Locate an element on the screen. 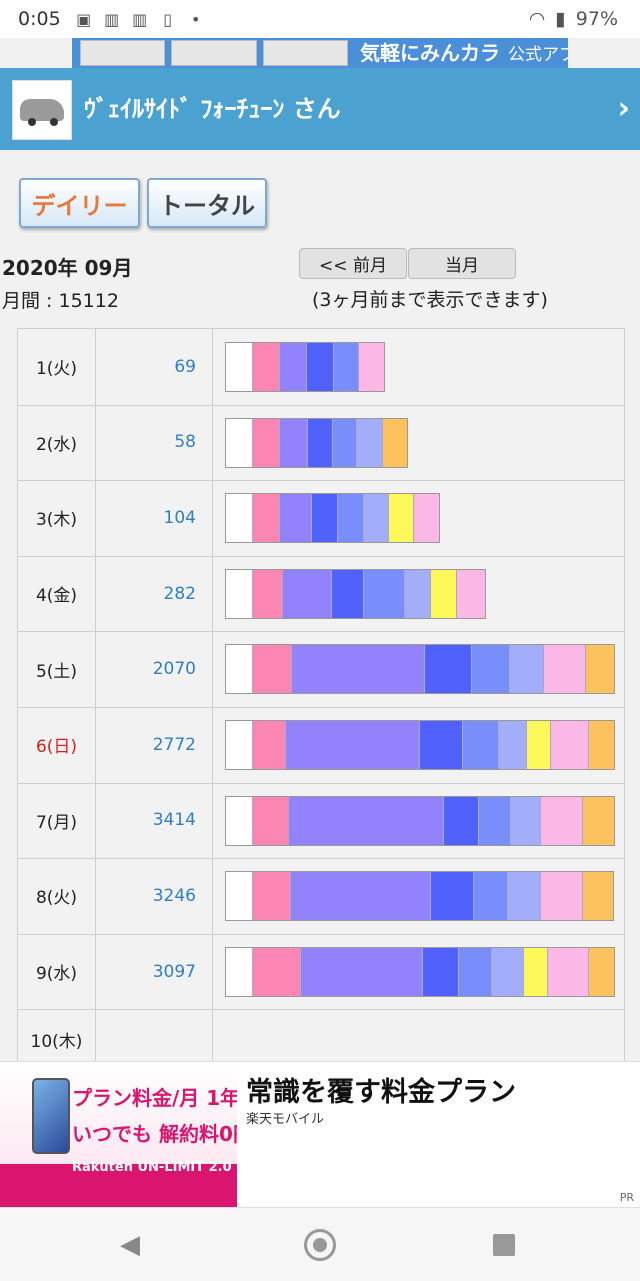  table-row: 2(水) 58 is located at coordinates (321, 443).